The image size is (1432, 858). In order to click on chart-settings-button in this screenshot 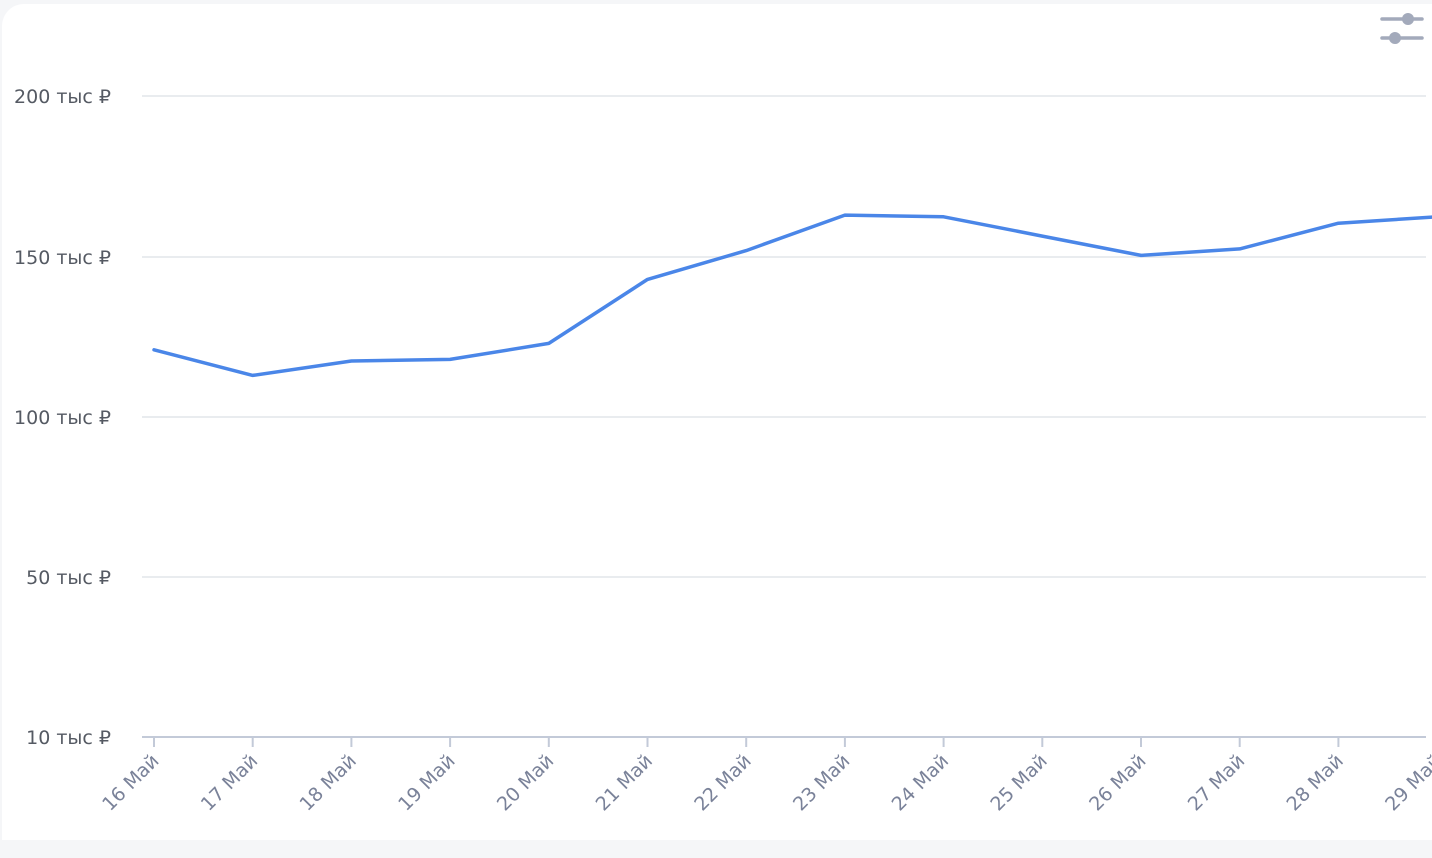, I will do `click(1402, 29)`.